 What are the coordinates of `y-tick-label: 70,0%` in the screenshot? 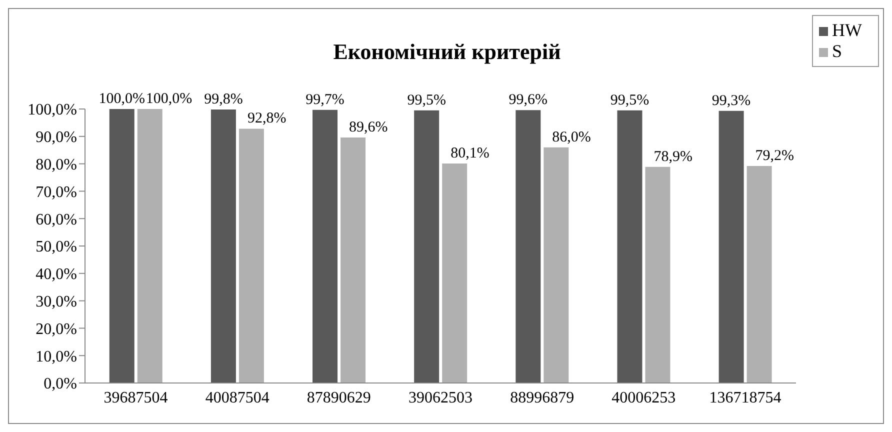 It's located at (56, 192).